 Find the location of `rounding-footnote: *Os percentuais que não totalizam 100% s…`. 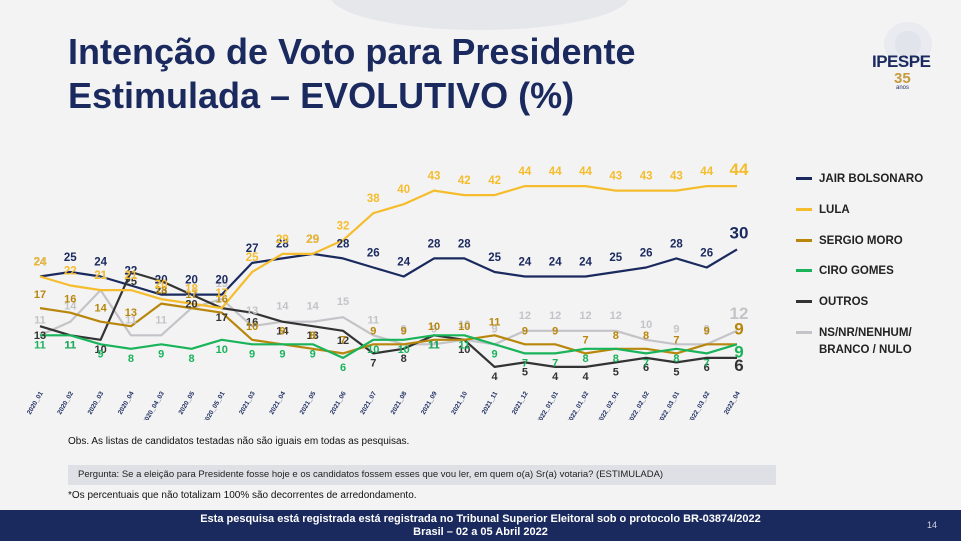

rounding-footnote: *Os percentuais que não totalizam 100% s… is located at coordinates (242, 495).